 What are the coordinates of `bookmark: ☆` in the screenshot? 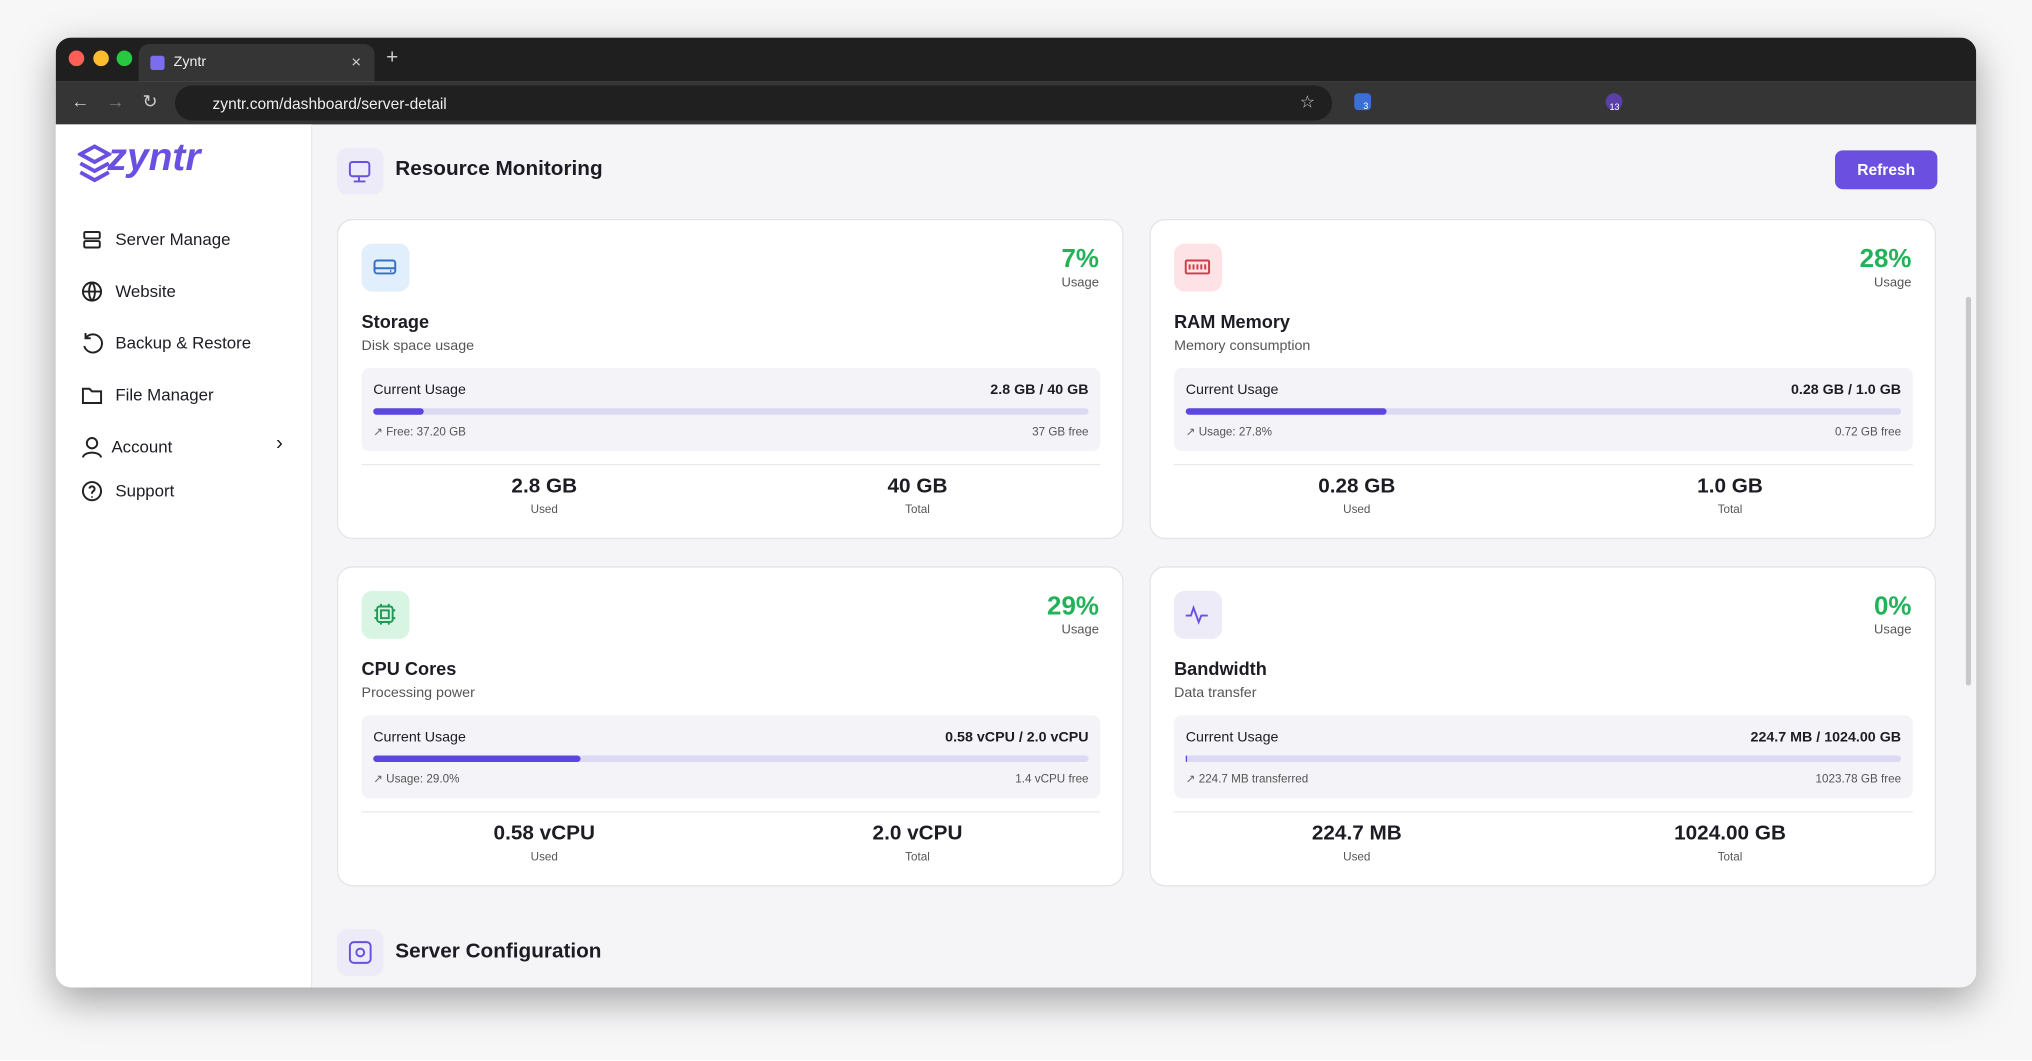 It's located at (1307, 102).